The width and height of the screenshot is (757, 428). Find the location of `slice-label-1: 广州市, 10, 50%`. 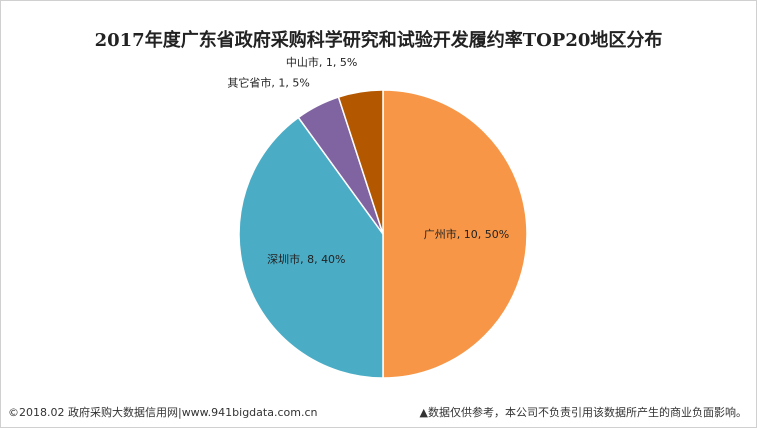

slice-label-1: 广州市, 10, 50% is located at coordinates (466, 234).